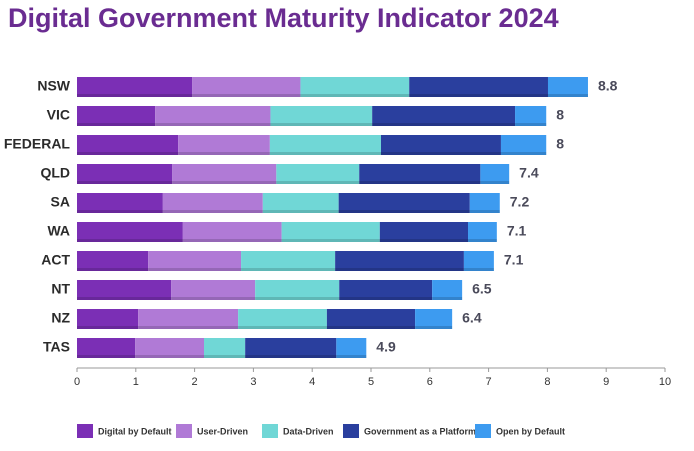 This screenshot has width=694, height=451. I want to click on legend-label: Digital by Default, so click(135, 431).